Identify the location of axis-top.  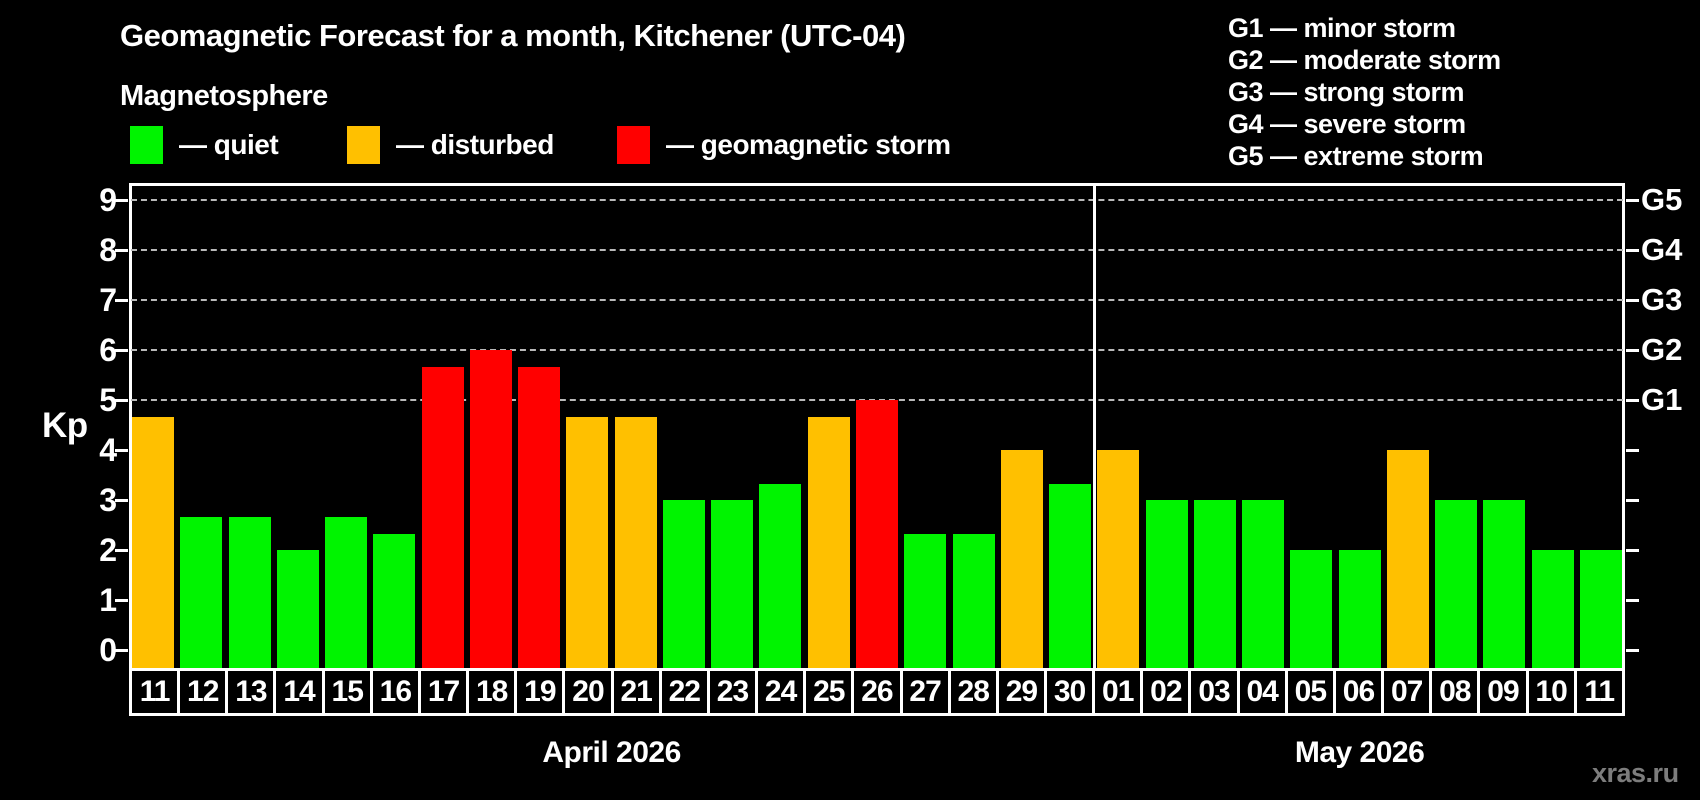
(877, 184).